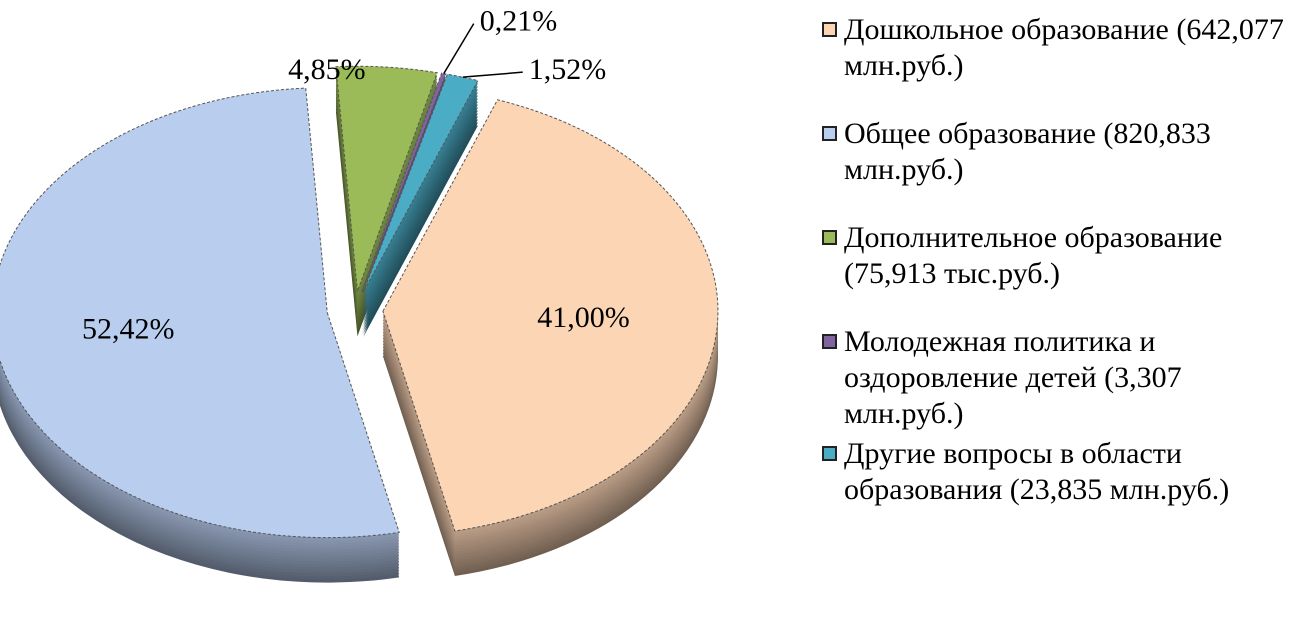 The image size is (1302, 633). Describe the element at coordinates (1027, 151) in the screenshot. I see `legend-label: Общее образование (820,833 млн.руб.)` at that location.